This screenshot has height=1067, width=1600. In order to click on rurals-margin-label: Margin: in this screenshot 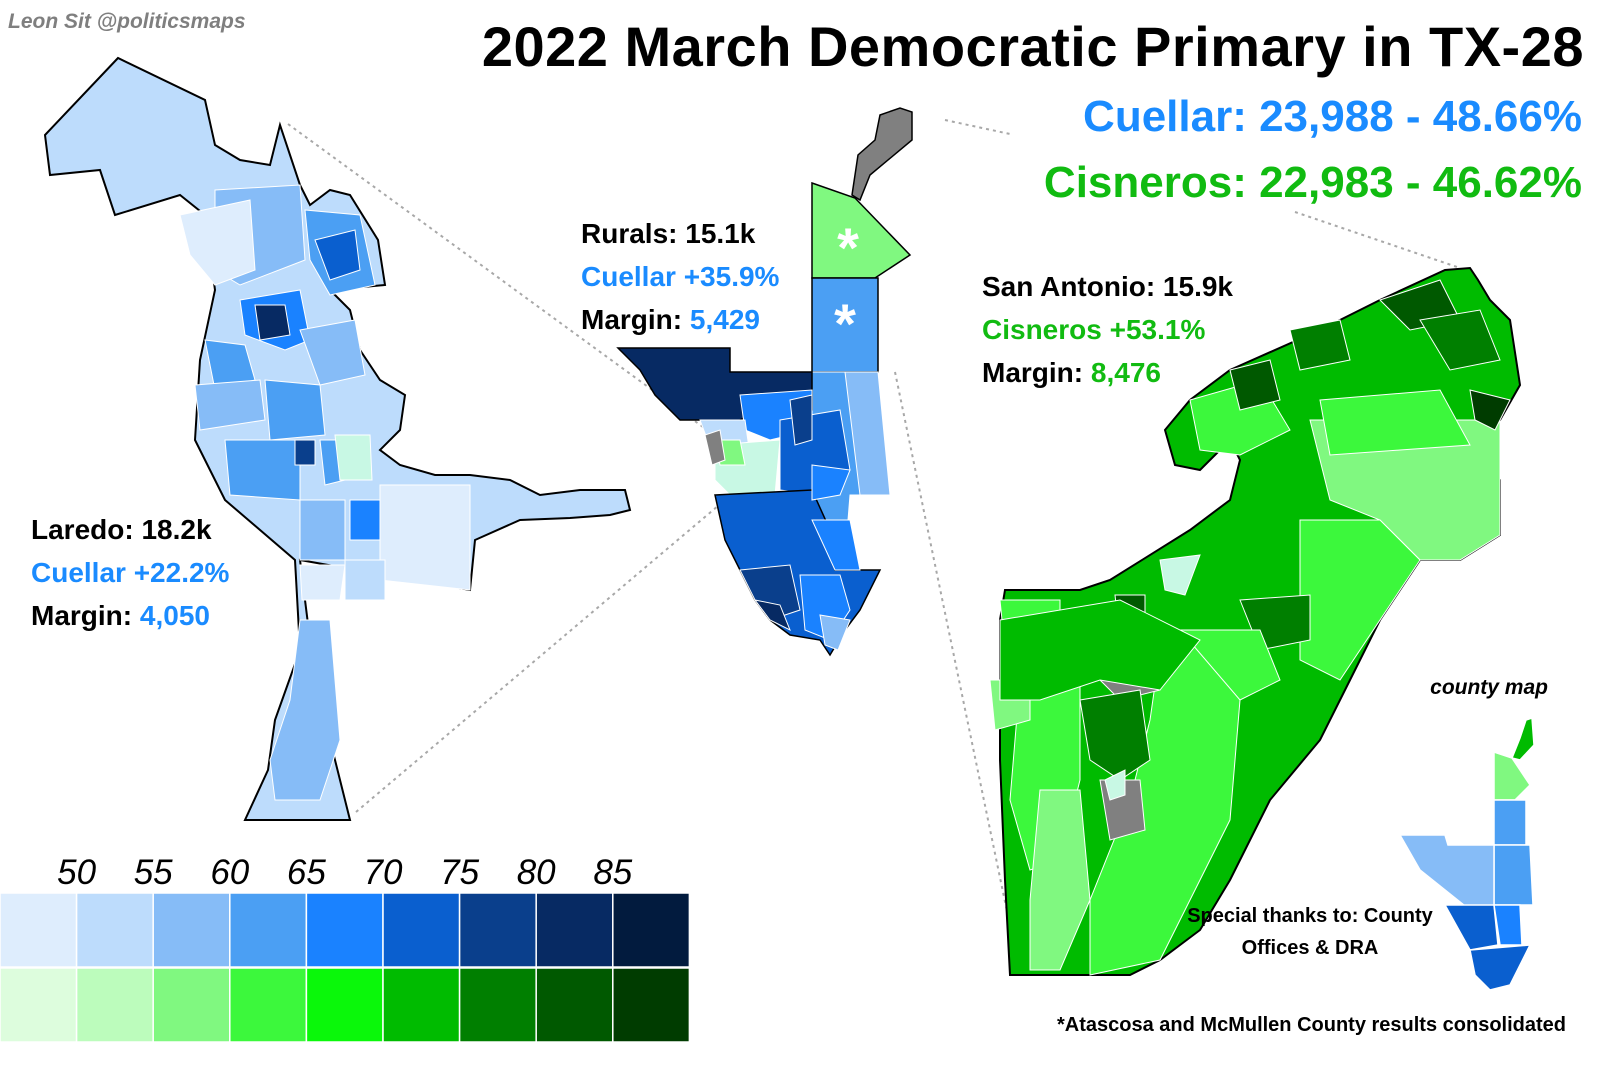, I will do `click(632, 319)`.